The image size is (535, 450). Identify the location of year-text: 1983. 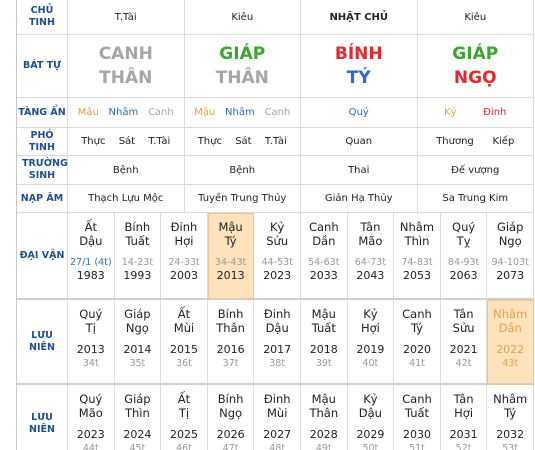
(90, 275).